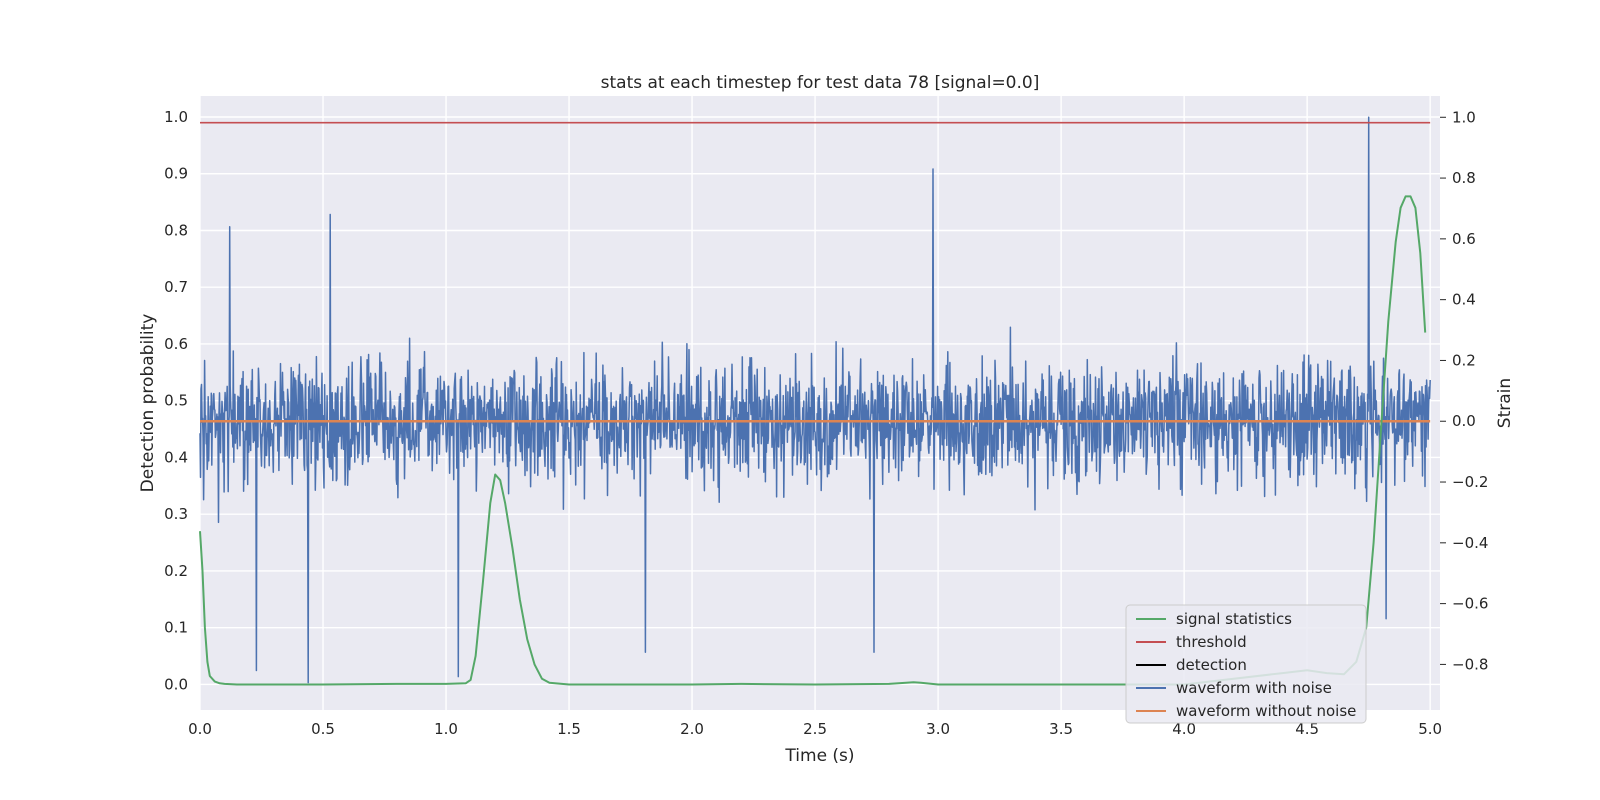 The width and height of the screenshot is (1600, 800). What do you see at coordinates (1234, 619) in the screenshot?
I see `legend-label: signal statistics` at bounding box center [1234, 619].